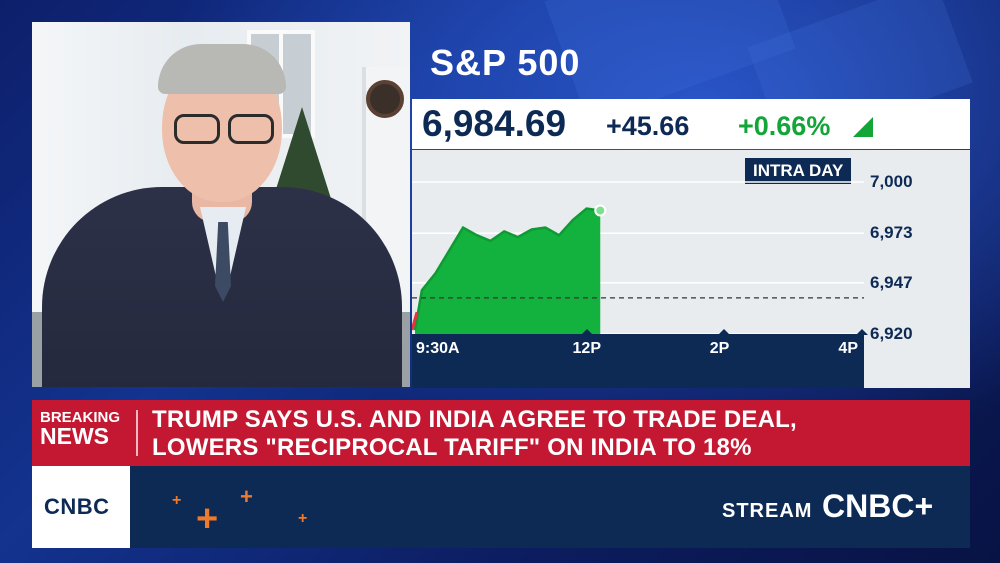 This screenshot has width=1000, height=563. I want to click on x-tick-label: 12P, so click(586, 348).